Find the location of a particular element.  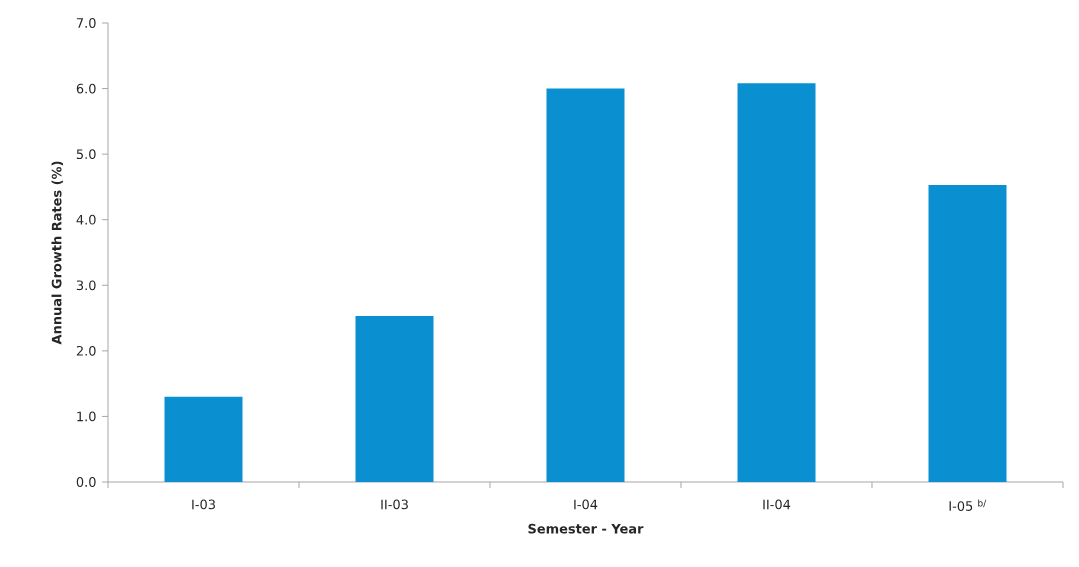

y-tick-label: 4.0 is located at coordinates (86, 219).